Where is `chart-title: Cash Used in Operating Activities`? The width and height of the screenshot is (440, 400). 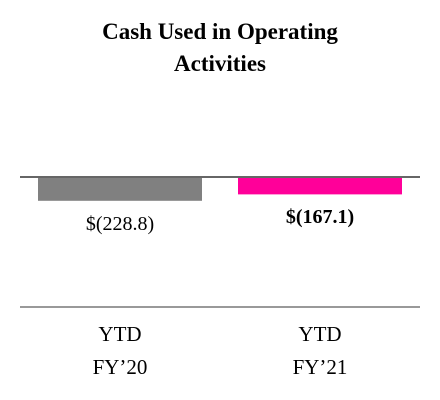
chart-title: Cash Used in Operating Activities is located at coordinates (220, 47).